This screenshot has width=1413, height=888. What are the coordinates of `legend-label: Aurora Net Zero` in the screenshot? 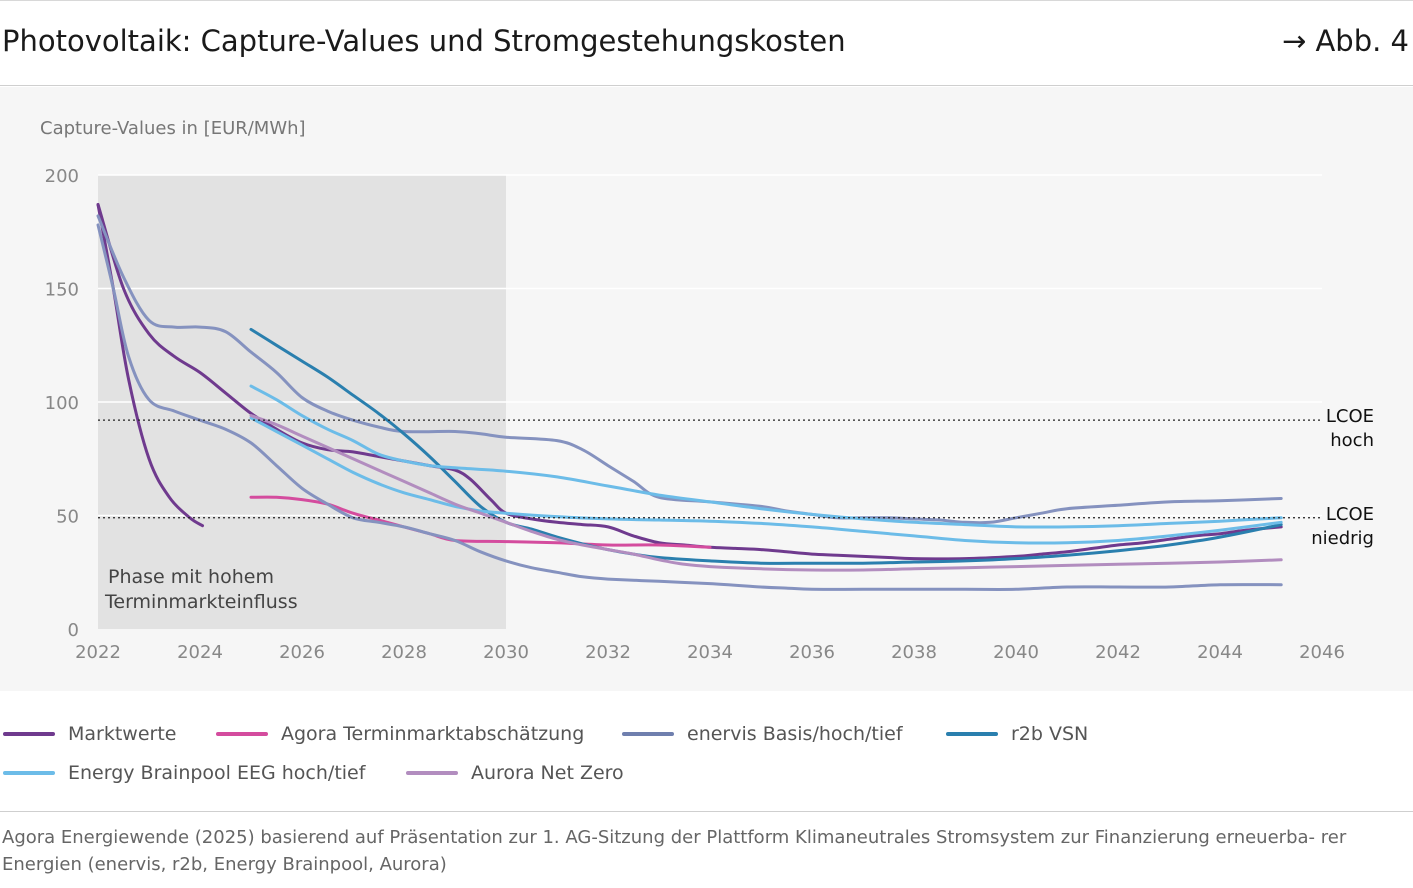 It's located at (547, 773).